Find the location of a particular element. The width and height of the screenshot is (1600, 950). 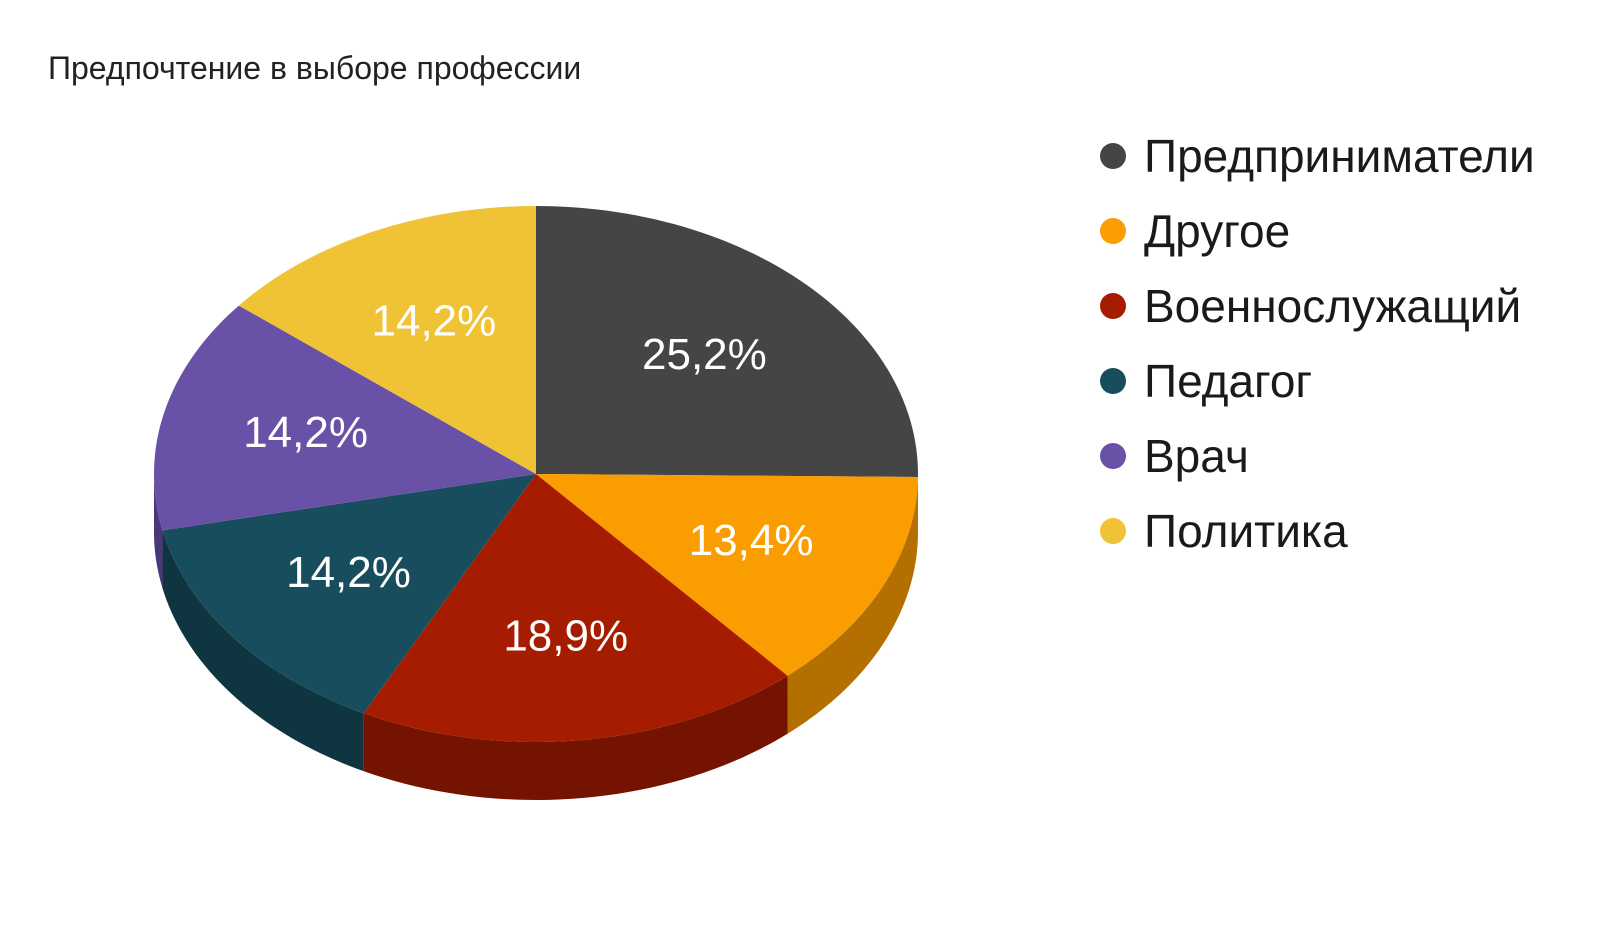

chart-title: Предпочтение в выборе профессии is located at coordinates (315, 68).